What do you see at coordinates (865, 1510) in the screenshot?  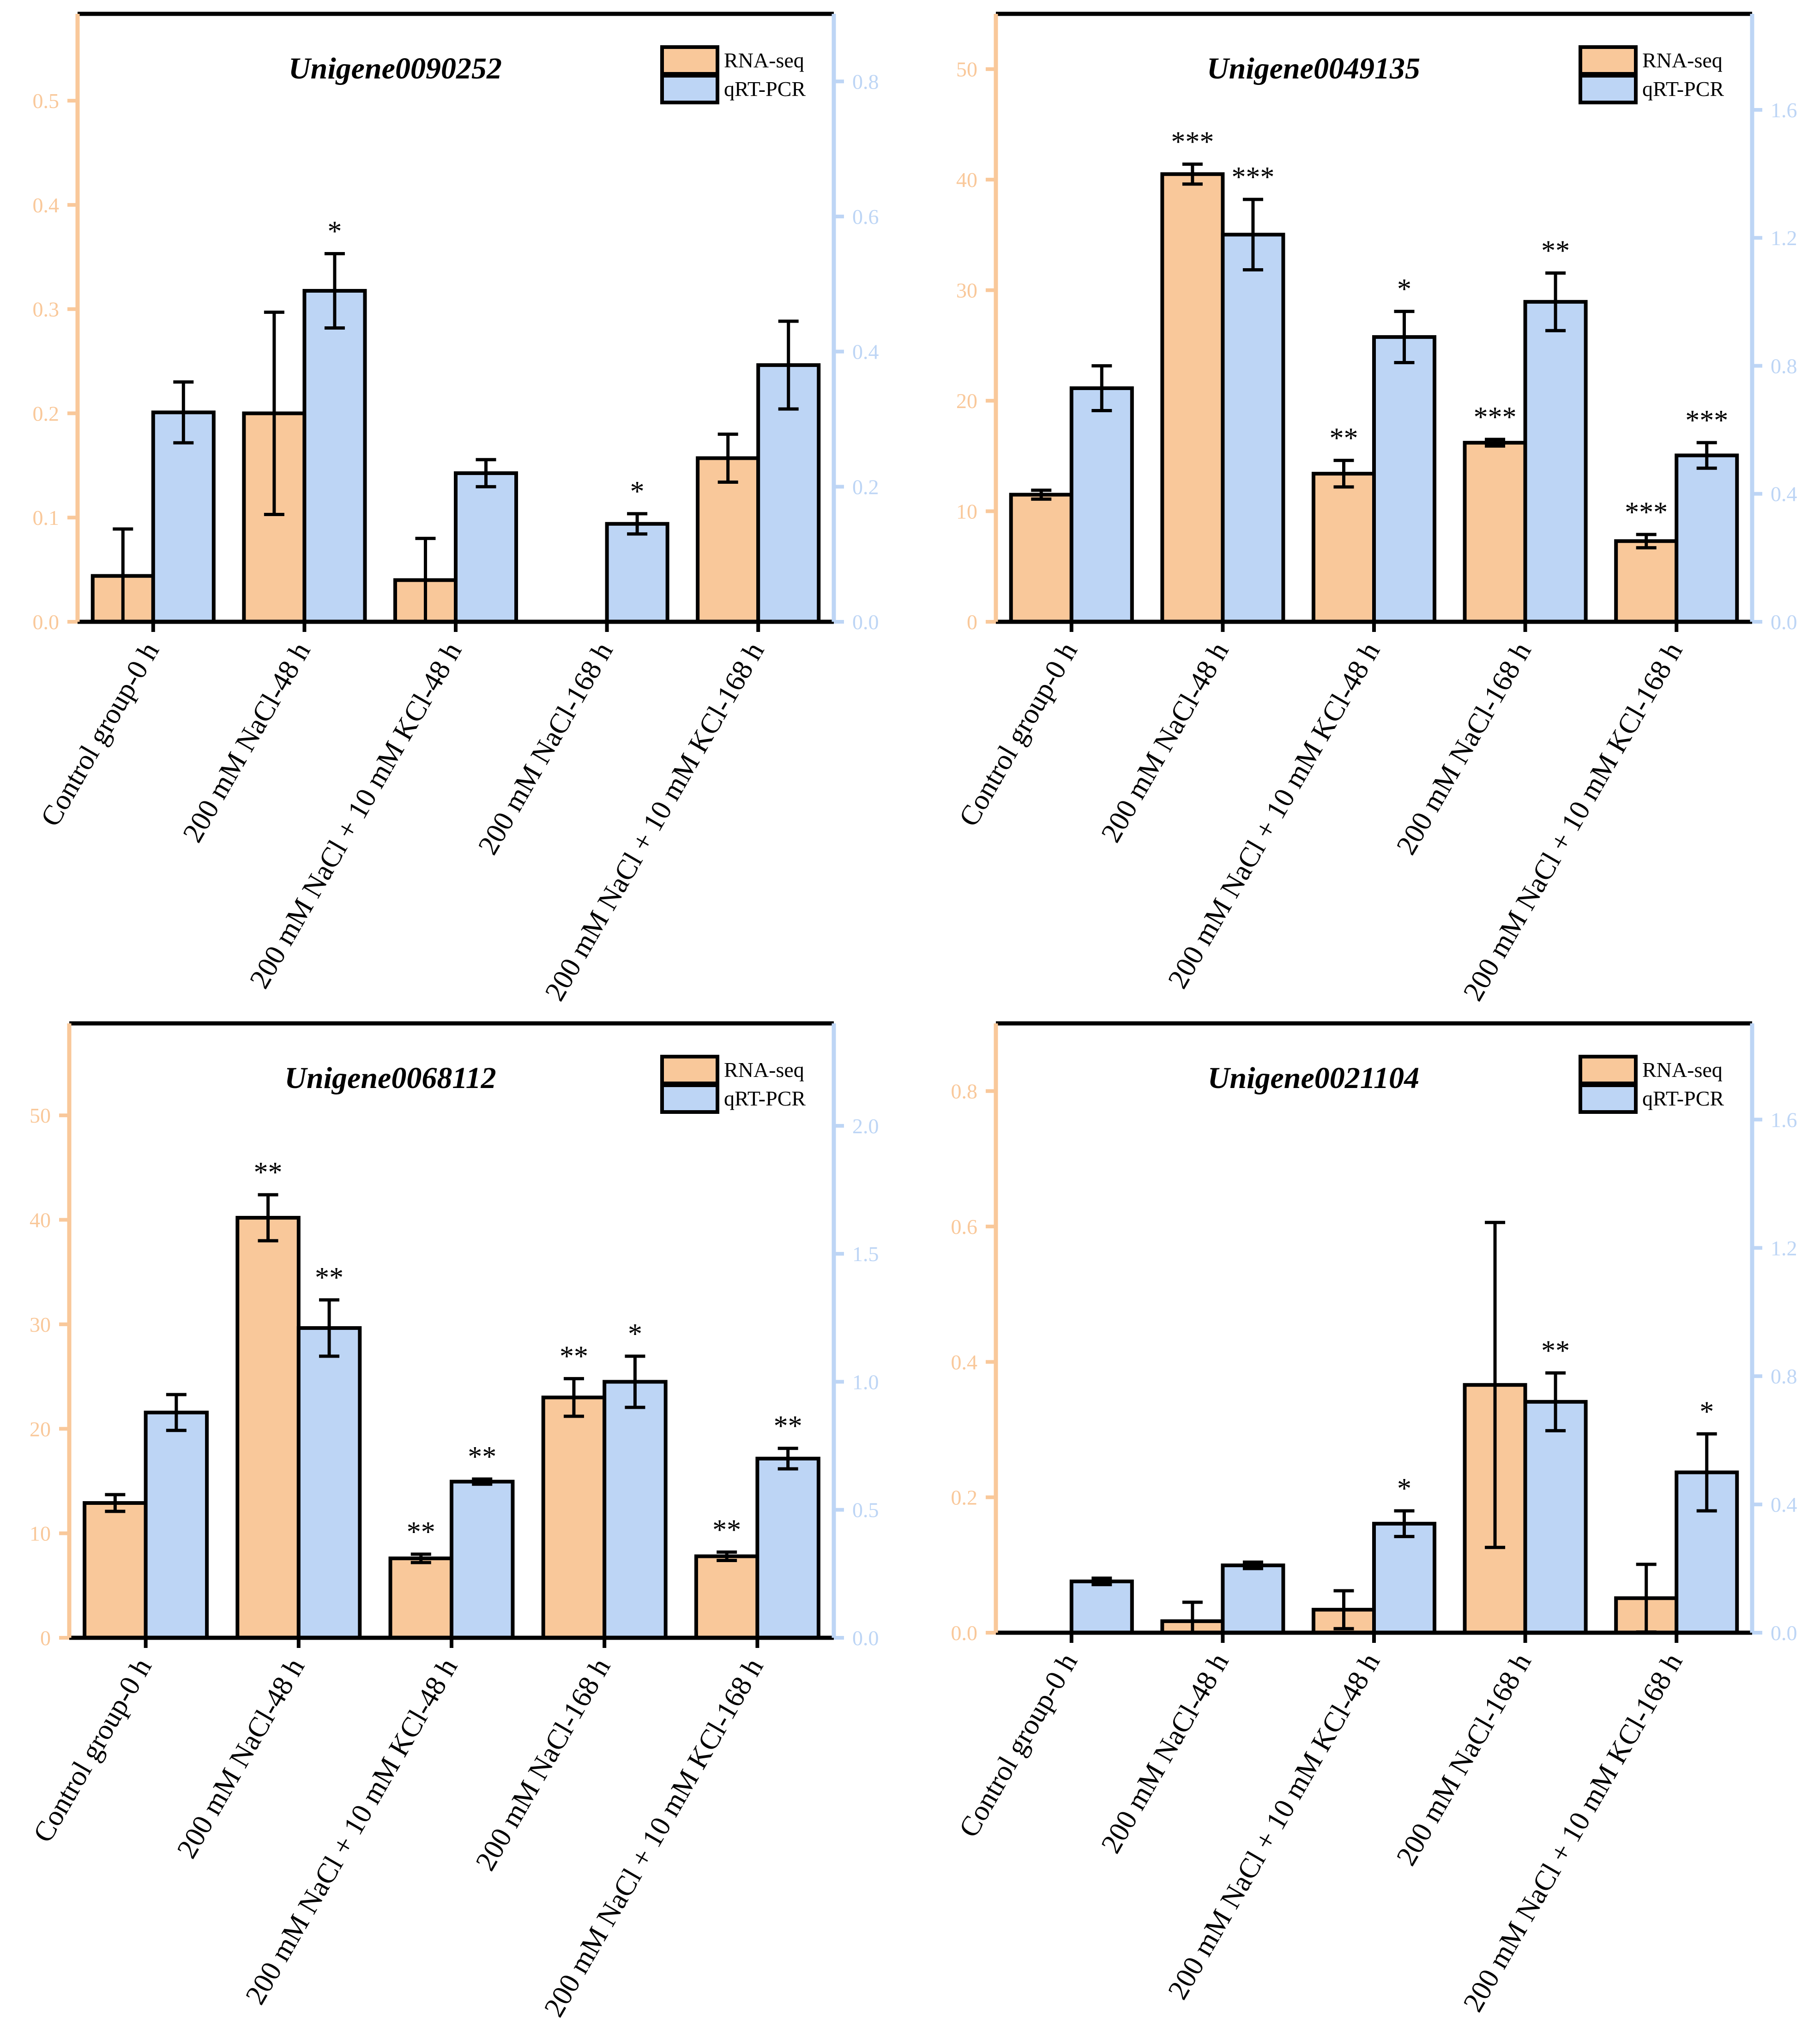 I see `right-tick-label: 0.5` at bounding box center [865, 1510].